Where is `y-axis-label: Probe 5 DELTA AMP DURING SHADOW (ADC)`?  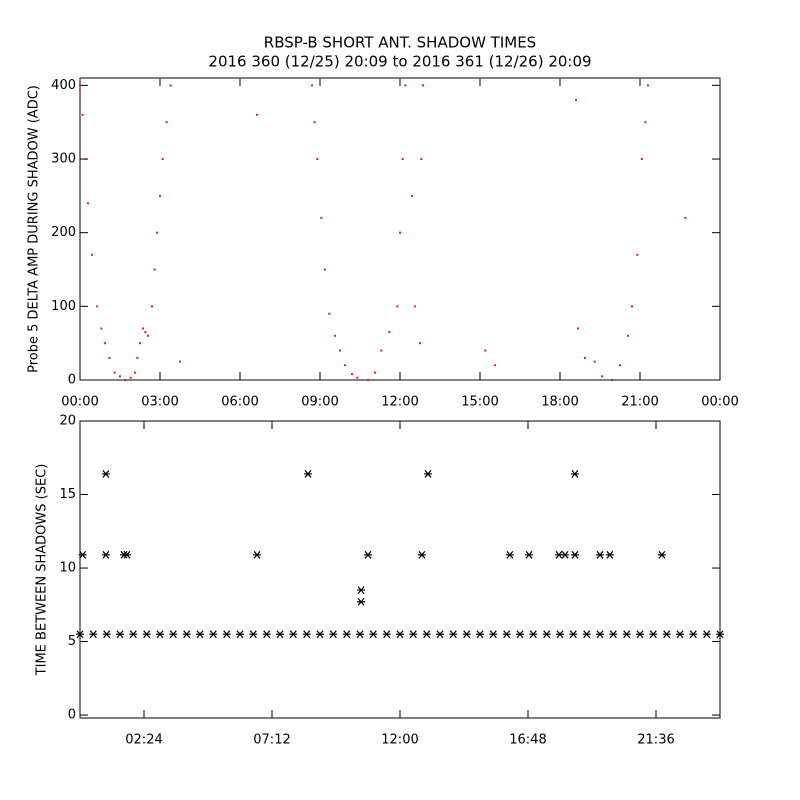
y-axis-label: Probe 5 DELTA AMP DURING SHADOW (ADC) is located at coordinates (34, 229).